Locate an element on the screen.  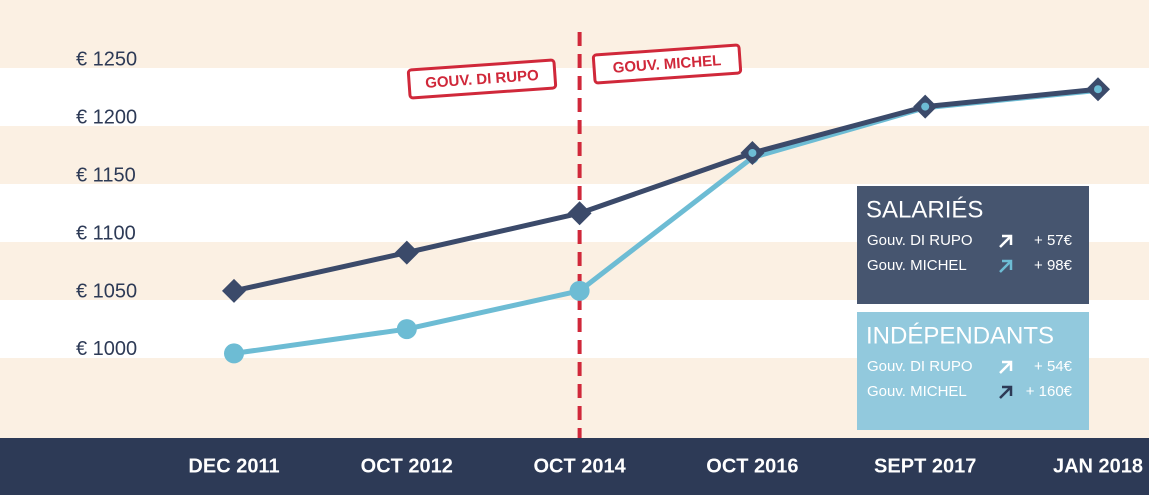
annotation: GOUV. DI RUPO is located at coordinates (482, 79).